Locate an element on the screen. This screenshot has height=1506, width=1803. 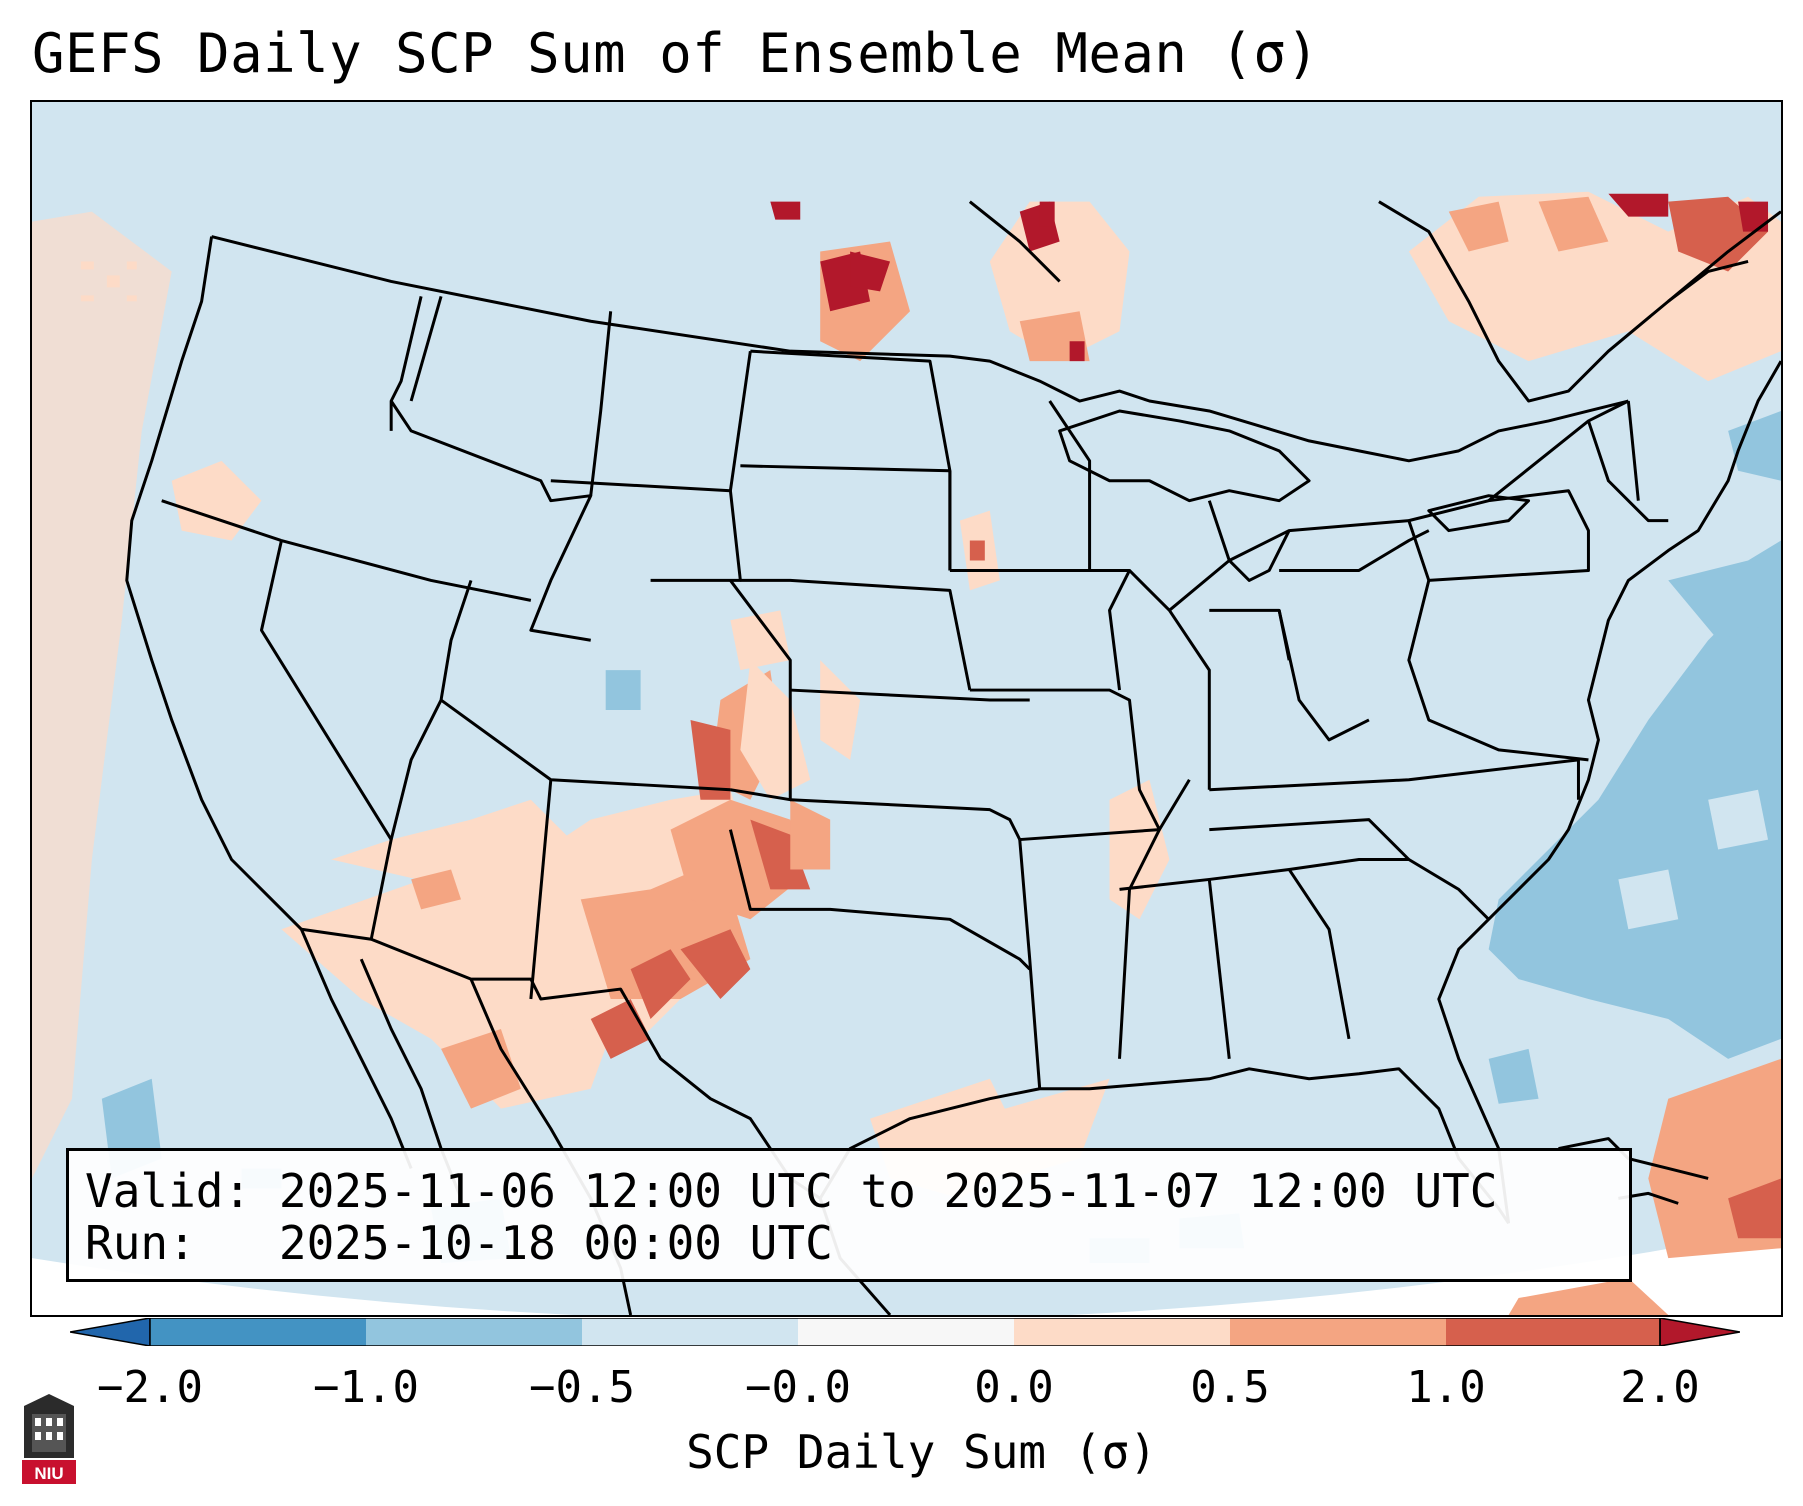
colorbar-tick: 2.0 is located at coordinates (1660, 1387).